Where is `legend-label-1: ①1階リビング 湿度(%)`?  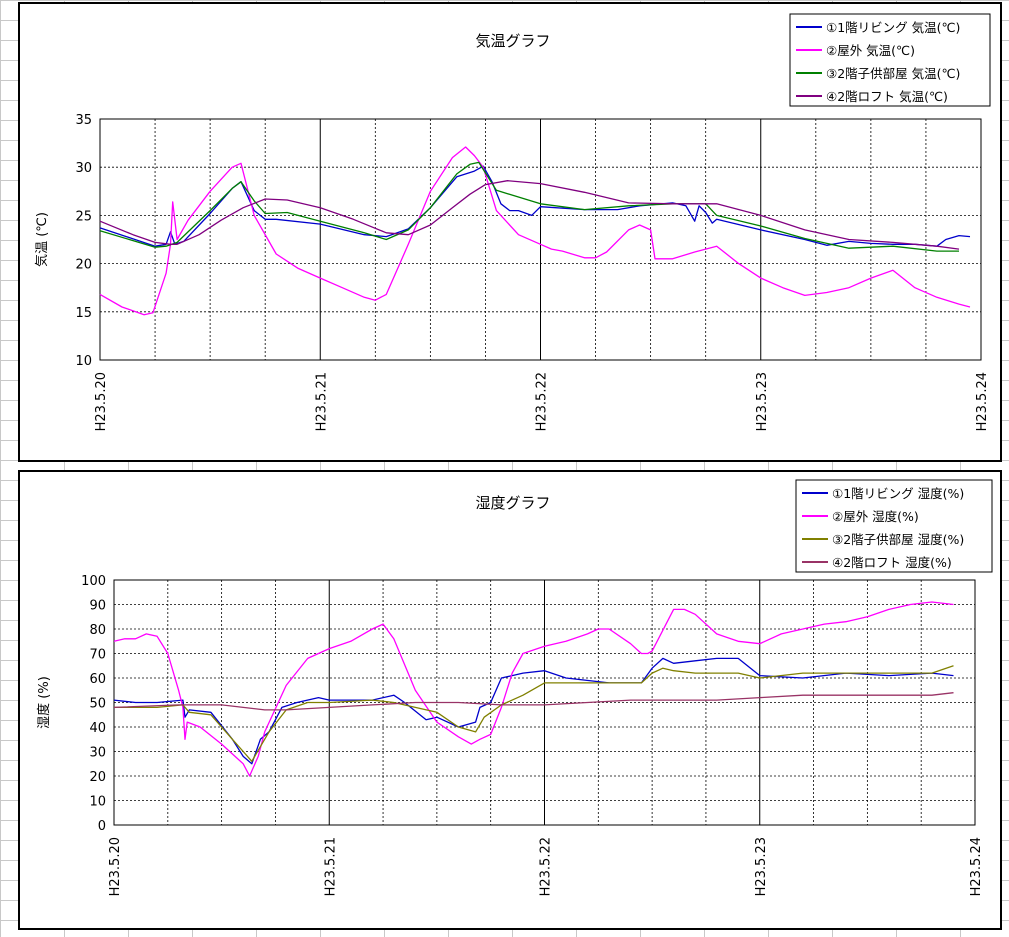 legend-label-1: ①1階リビング 湿度(%) is located at coordinates (898, 493).